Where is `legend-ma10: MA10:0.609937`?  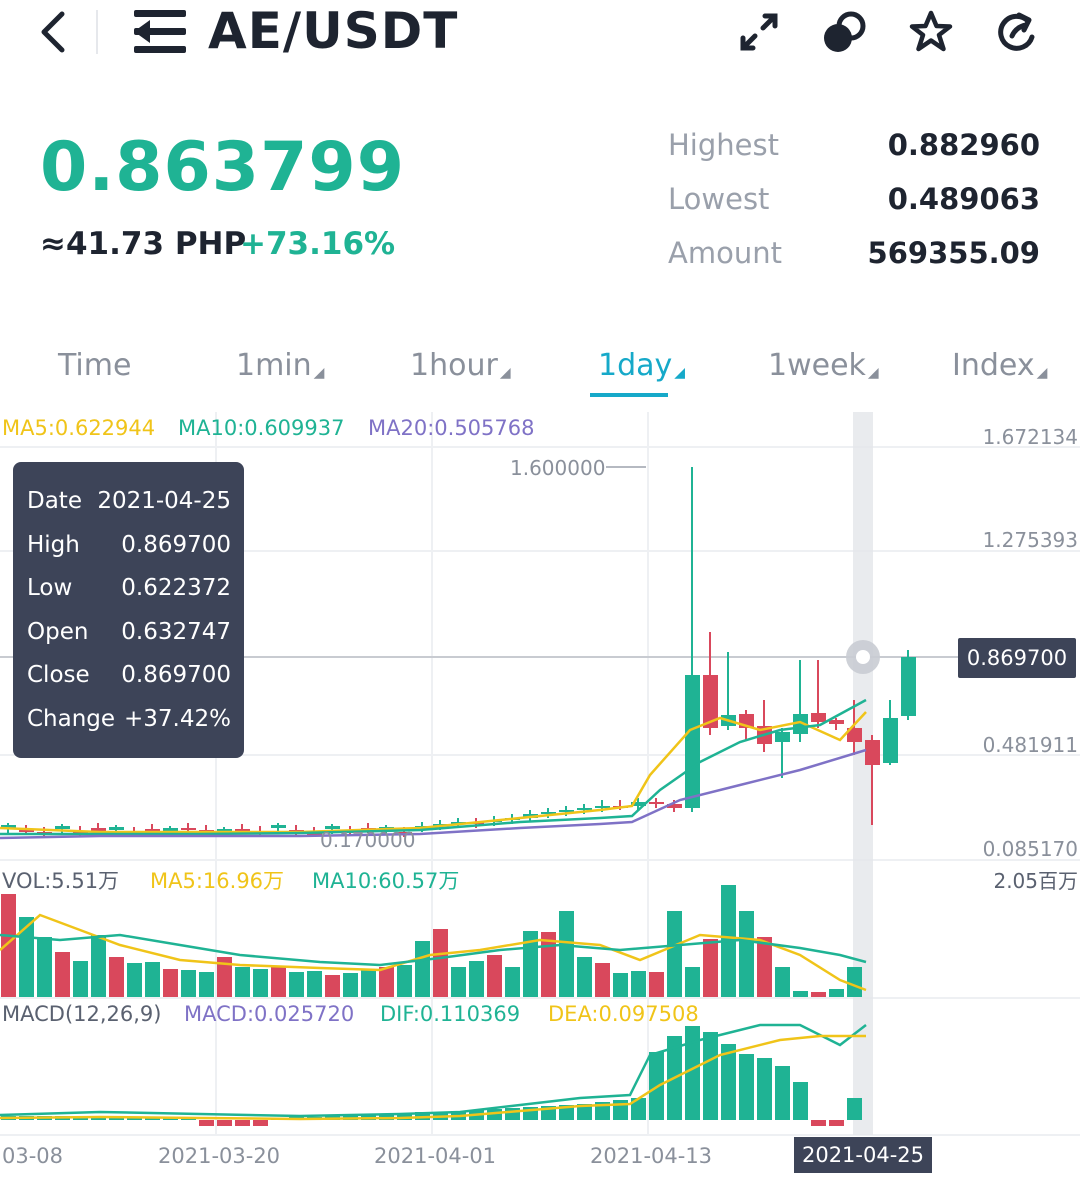
legend-ma10: MA10:0.609937 is located at coordinates (261, 428).